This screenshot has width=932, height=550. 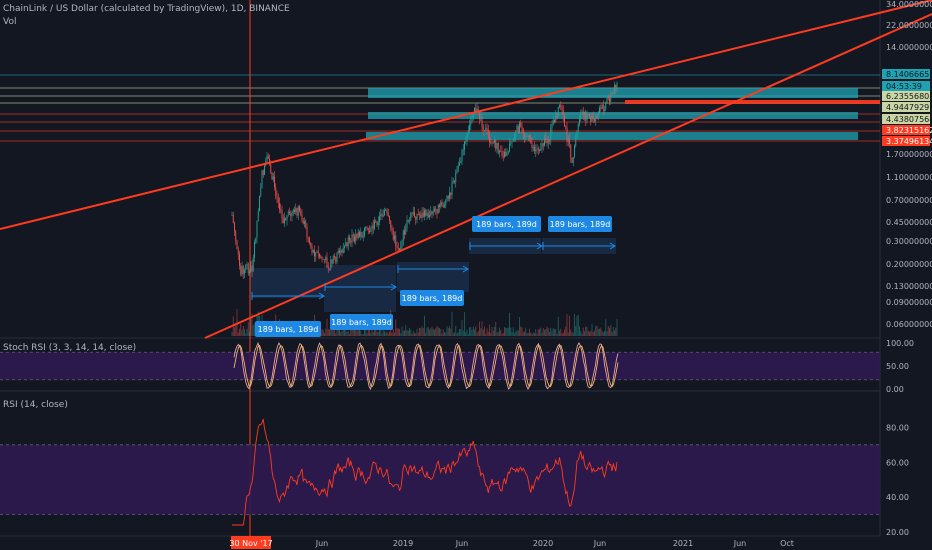 I want to click on stoch-tick-label: 0.00, so click(x=895, y=389).